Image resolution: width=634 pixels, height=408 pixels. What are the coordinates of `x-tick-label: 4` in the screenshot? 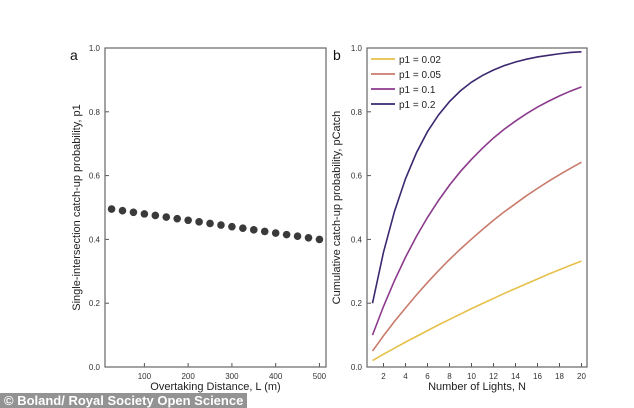 It's located at (405, 376).